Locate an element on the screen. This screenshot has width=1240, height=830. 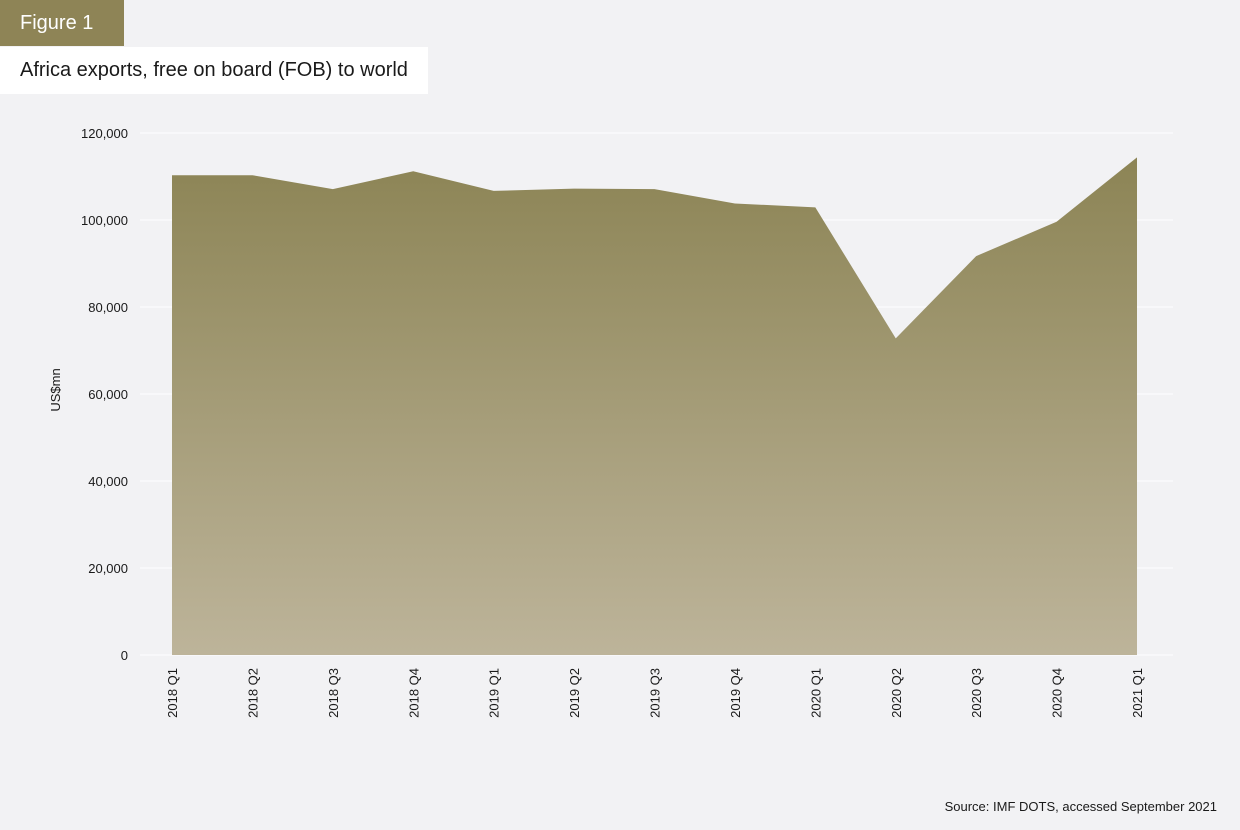
x-tick-label: 2019 Q2 is located at coordinates (574, 693).